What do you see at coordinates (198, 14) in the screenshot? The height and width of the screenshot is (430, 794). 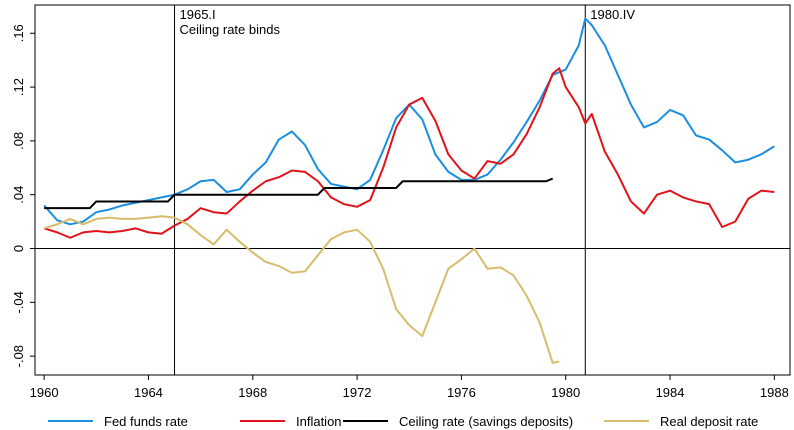 I see `reference-label: 1965.I` at bounding box center [198, 14].